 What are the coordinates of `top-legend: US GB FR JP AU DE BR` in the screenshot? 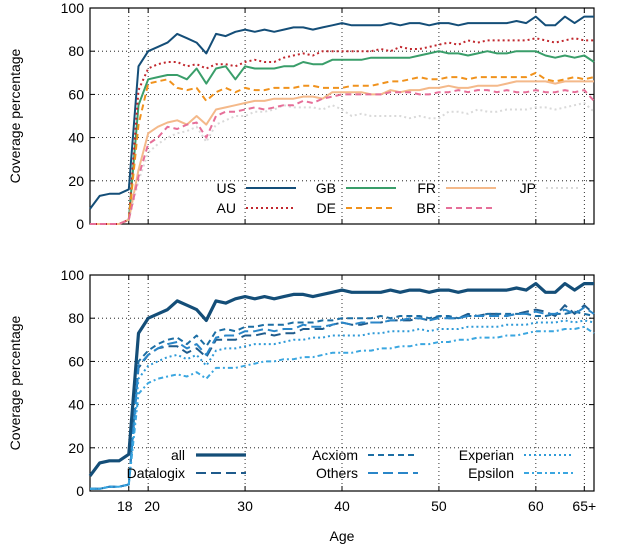 It's located at (398, 198).